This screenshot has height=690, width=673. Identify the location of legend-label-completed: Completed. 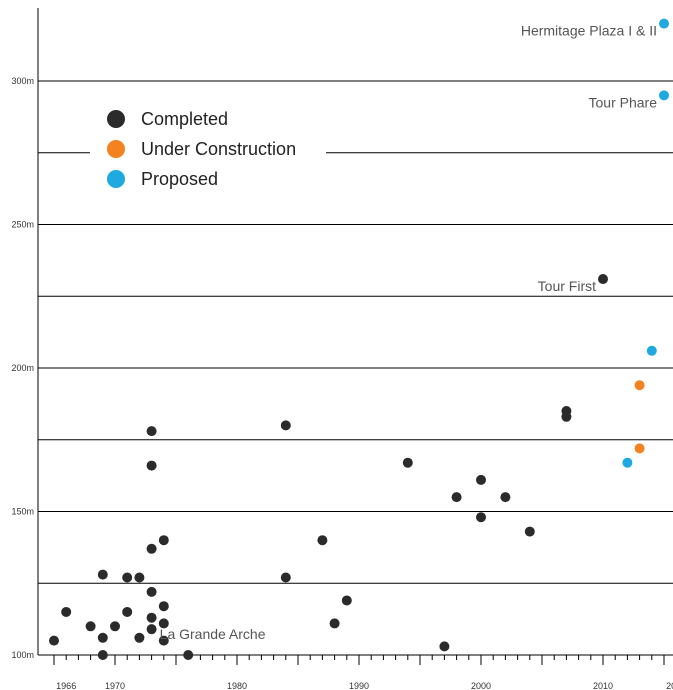
(184, 119).